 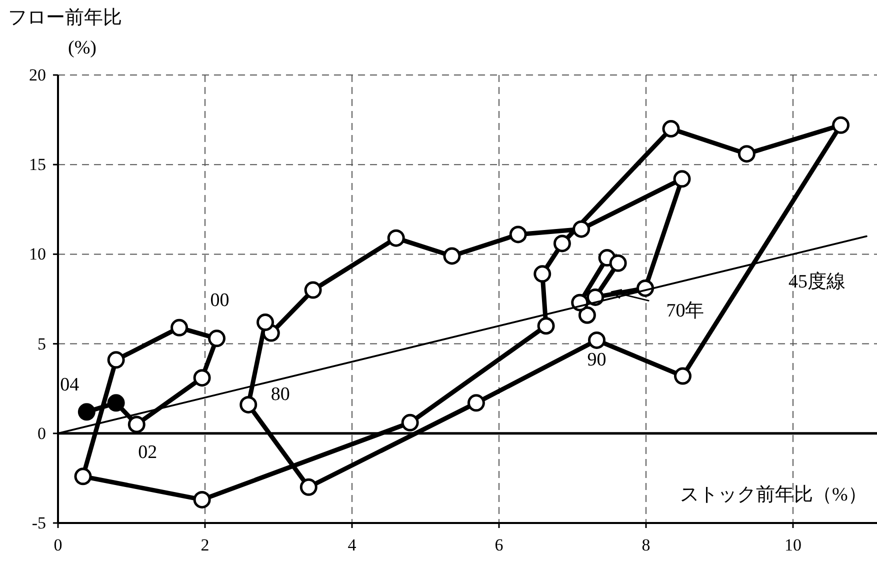 What do you see at coordinates (685, 311) in the screenshot?
I see `annotation: 70年` at bounding box center [685, 311].